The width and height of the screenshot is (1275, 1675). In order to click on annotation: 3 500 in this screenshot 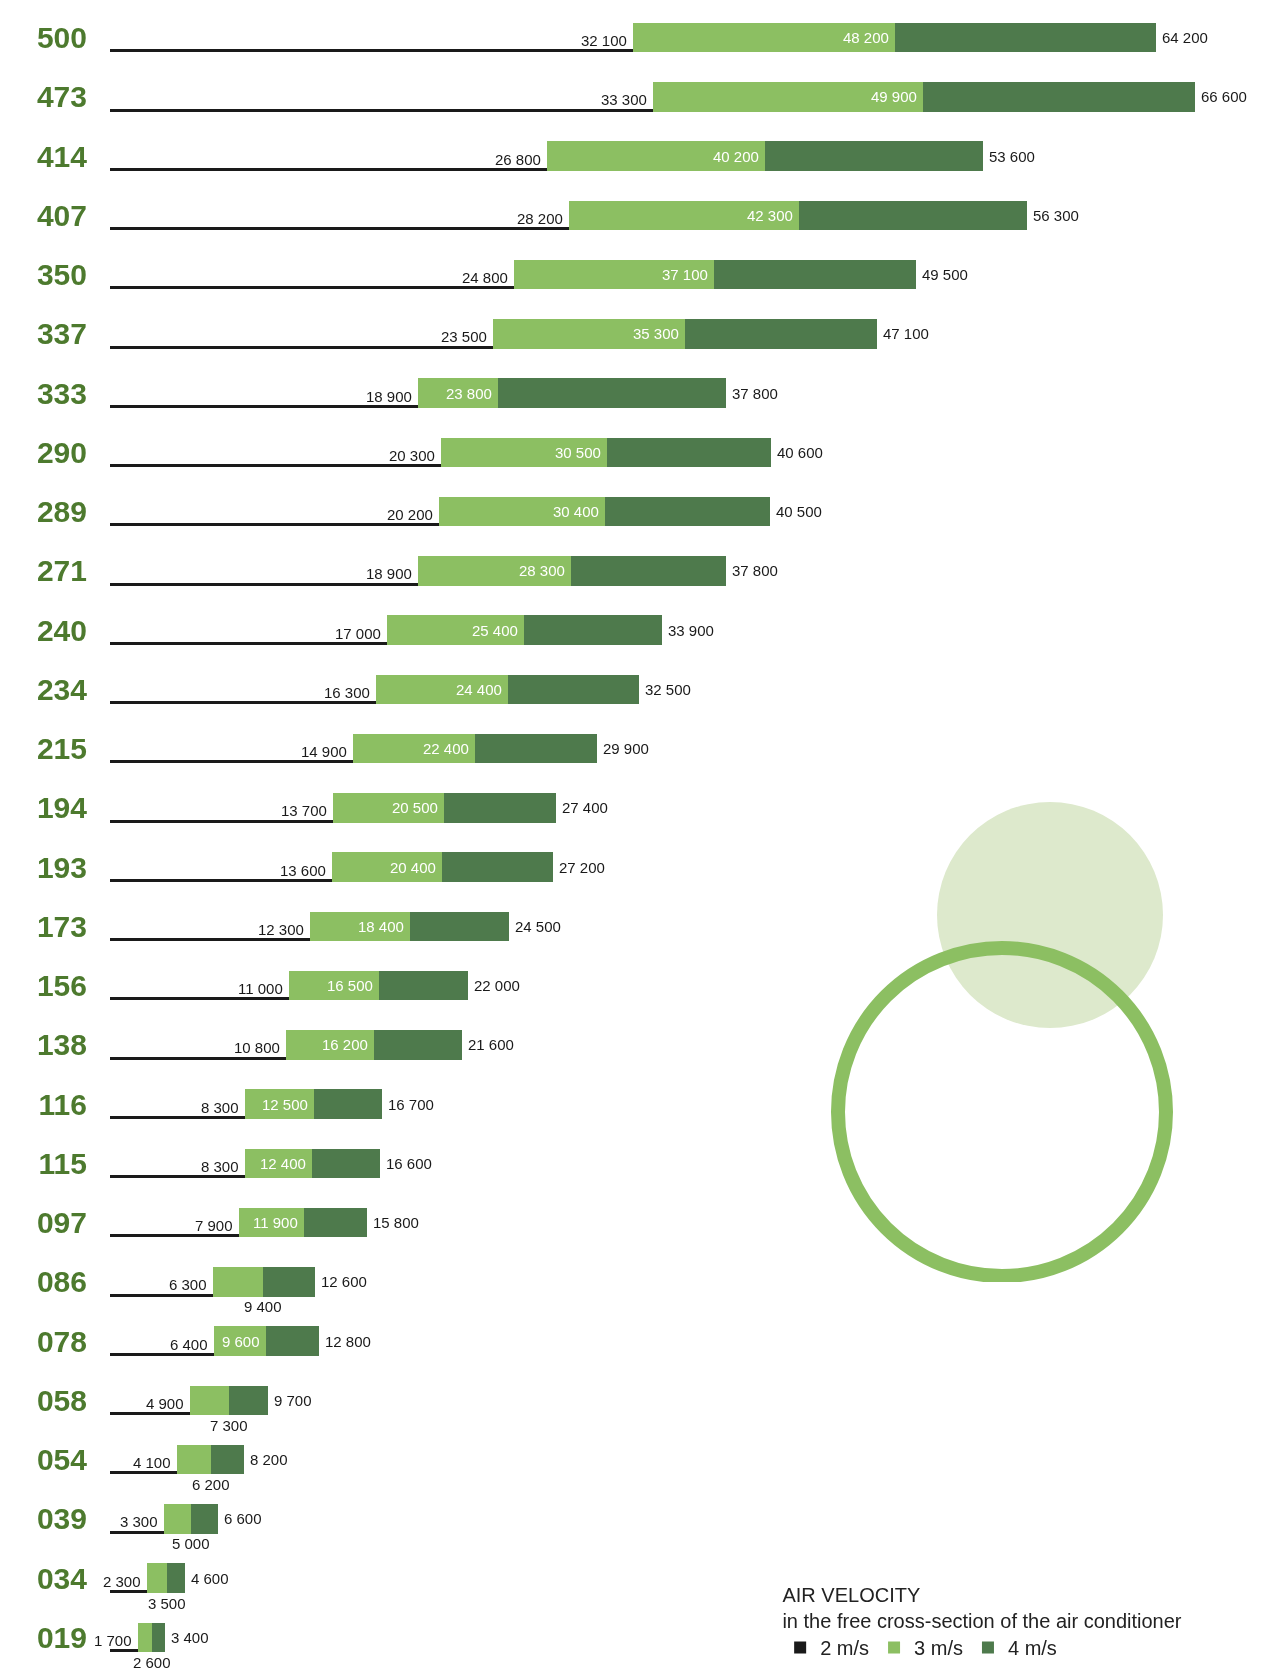, I will do `click(167, 1603)`.